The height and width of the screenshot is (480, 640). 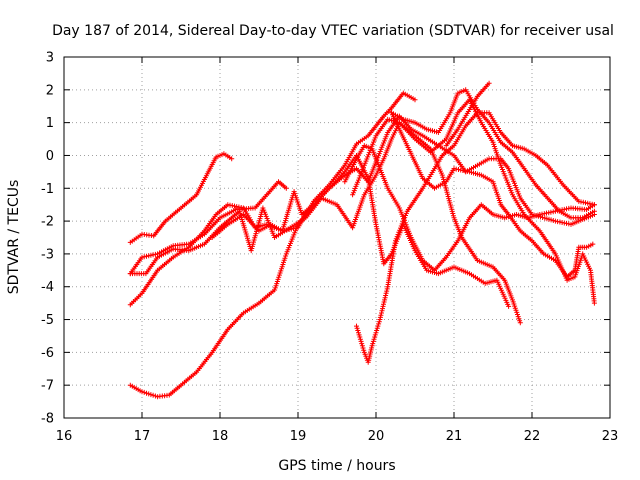 I want to click on y-tick-label: 0, so click(x=50, y=156).